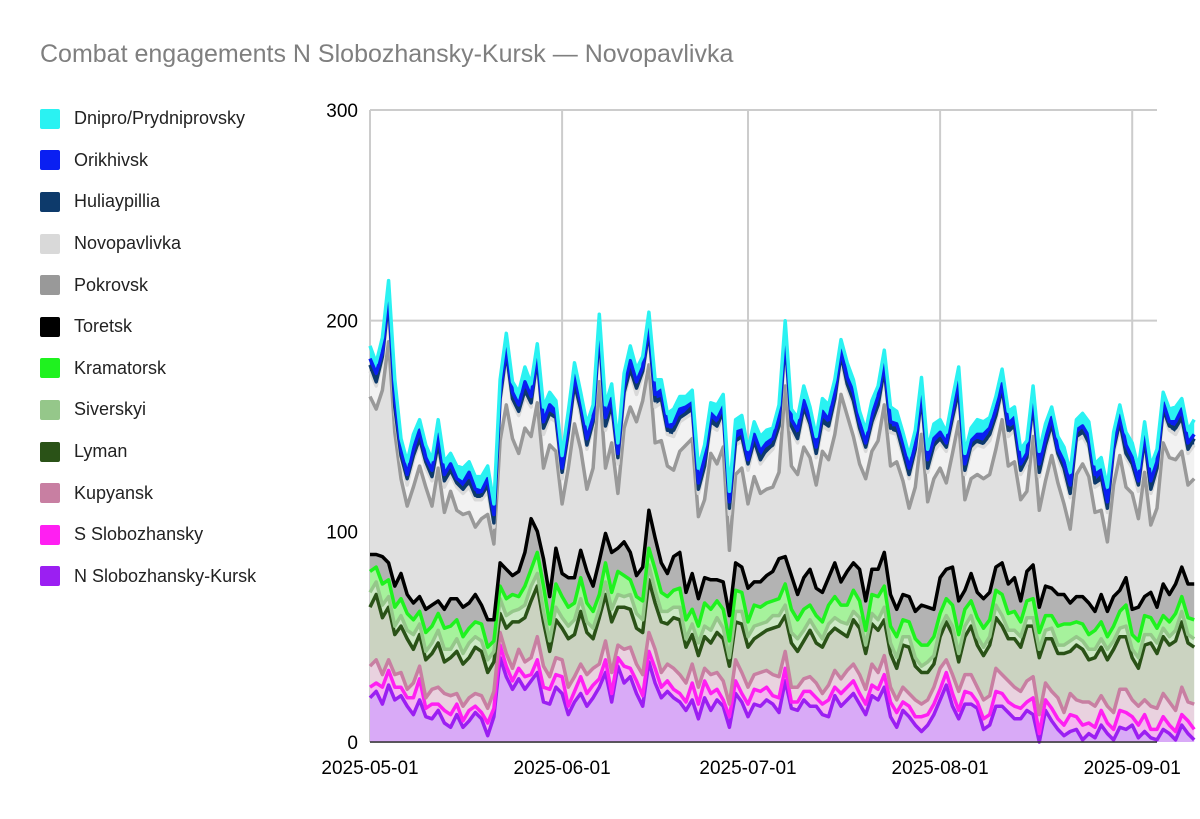 The image size is (1200, 819). Describe the element at coordinates (342, 532) in the screenshot. I see `y-tick-label-1: 100` at that location.